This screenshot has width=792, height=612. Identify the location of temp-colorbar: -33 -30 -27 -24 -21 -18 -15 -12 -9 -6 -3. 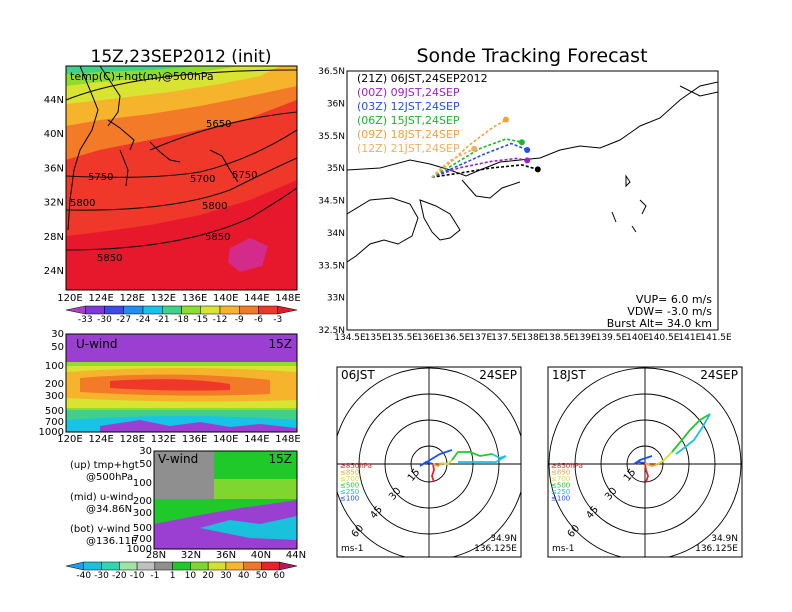
(181, 315).